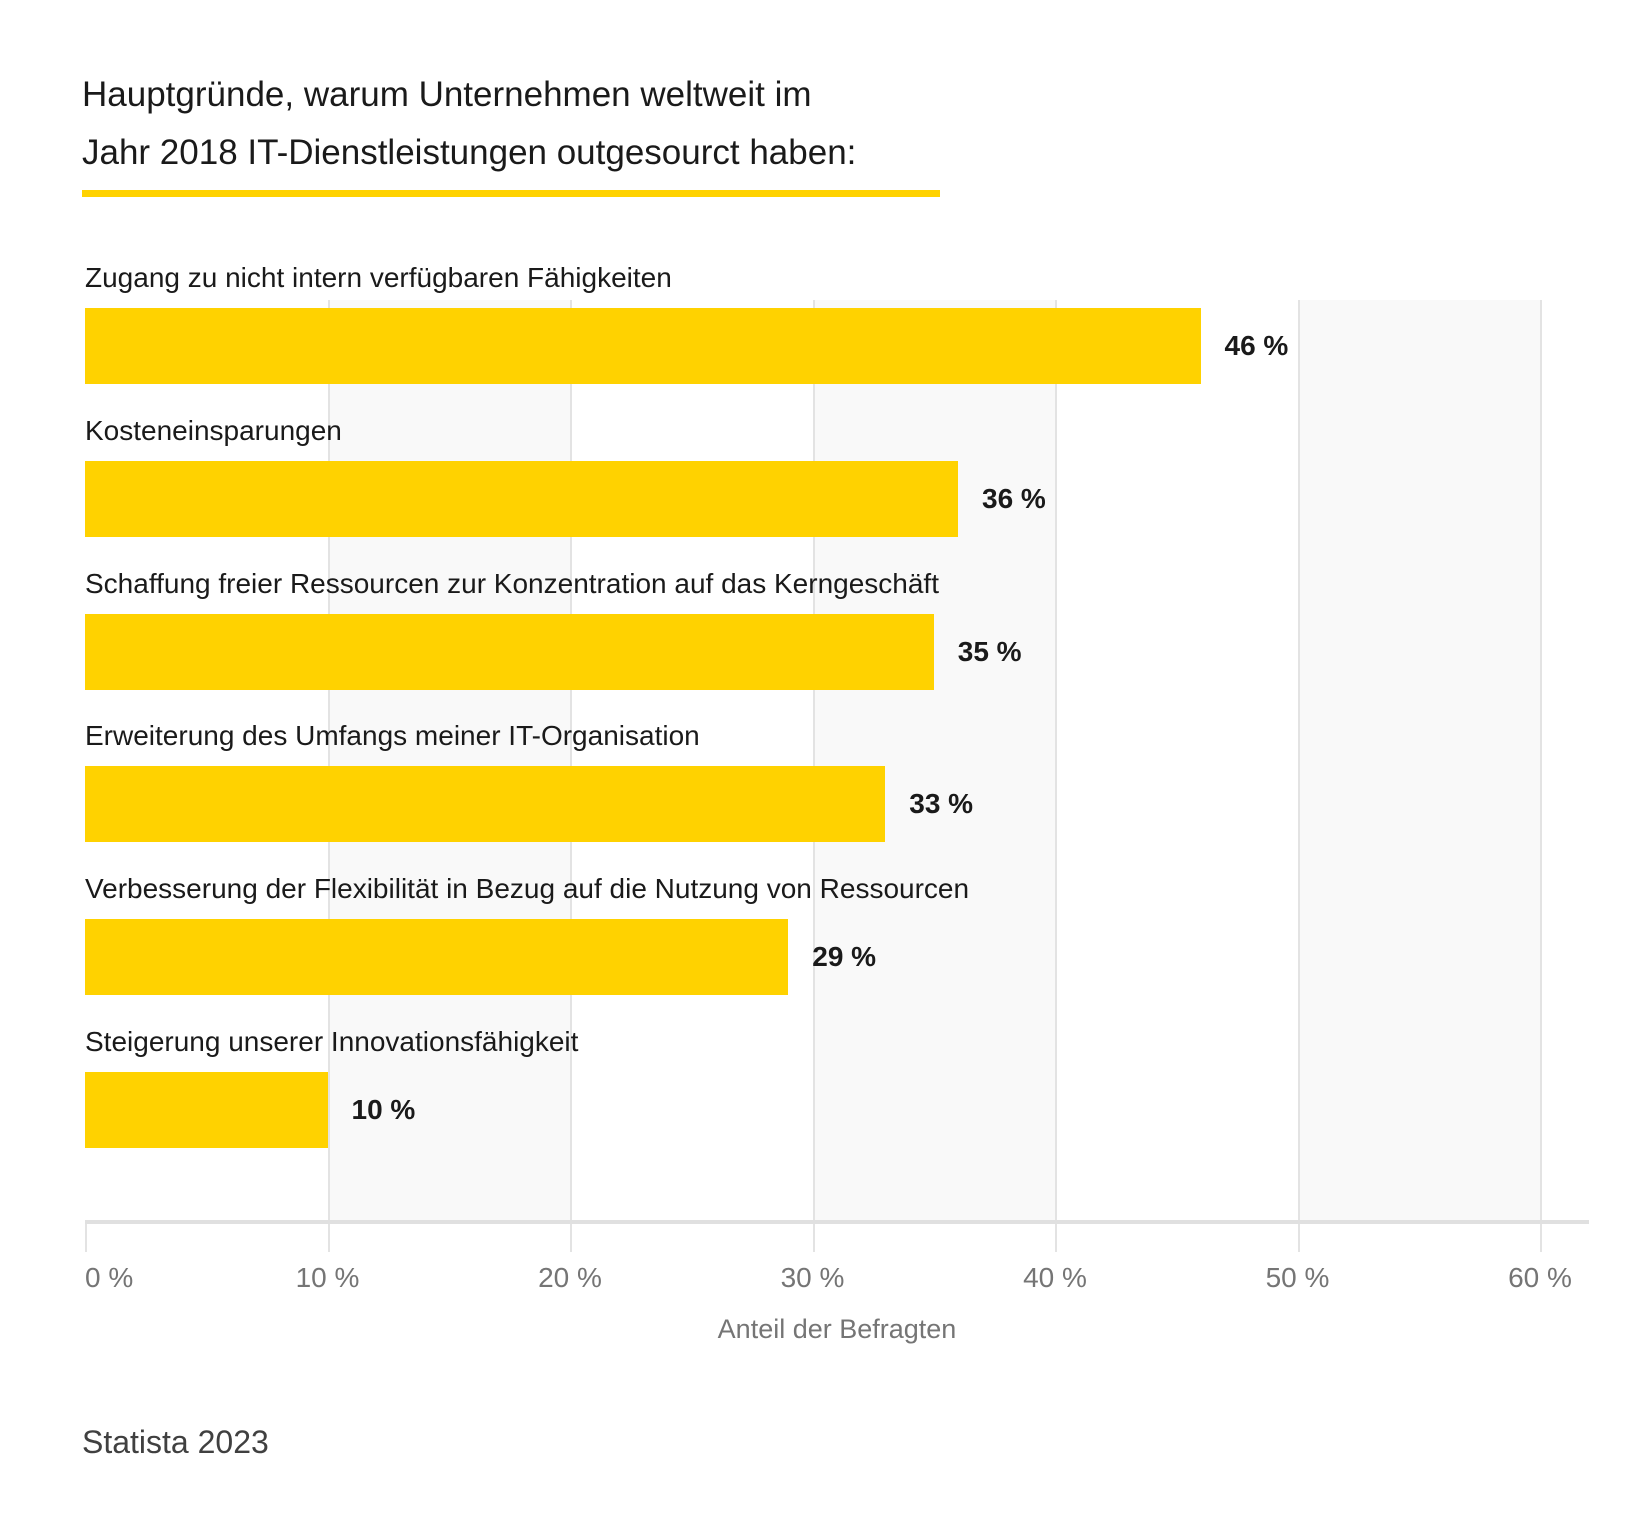 This screenshot has height=1534, width=1648. I want to click on bar-category-label: Steigerung unserer Innovationsfähigkeit, so click(332, 1041).